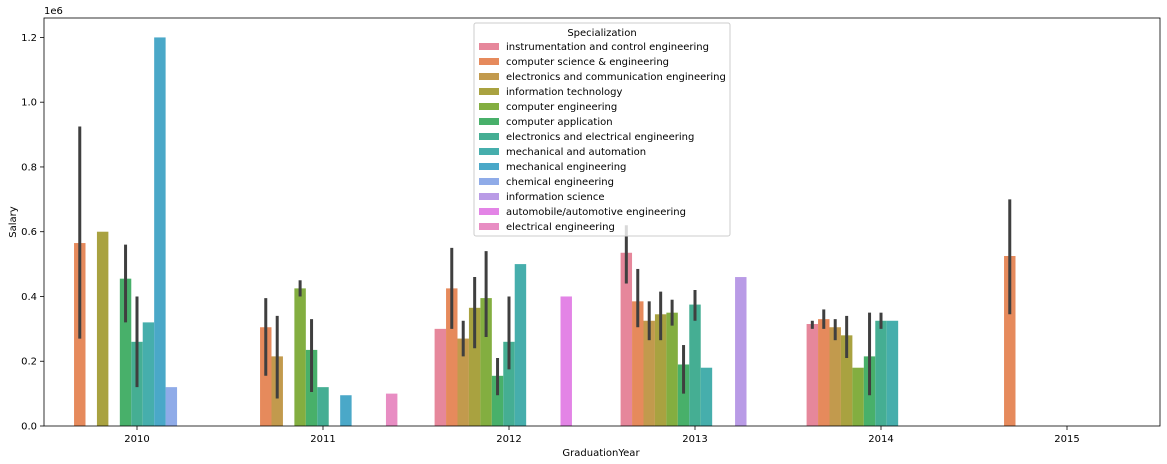 The height and width of the screenshot is (464, 1167). What do you see at coordinates (694, 439) in the screenshot?
I see `x-tick-label: 2013` at bounding box center [694, 439].